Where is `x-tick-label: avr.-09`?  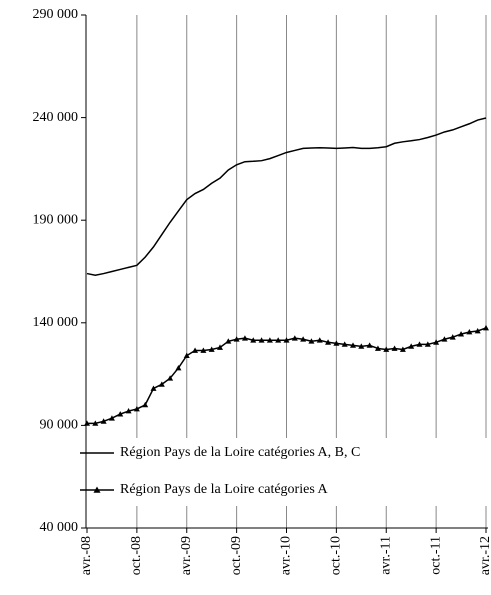
x-tick-label: avr.-09 is located at coordinates (186, 555).